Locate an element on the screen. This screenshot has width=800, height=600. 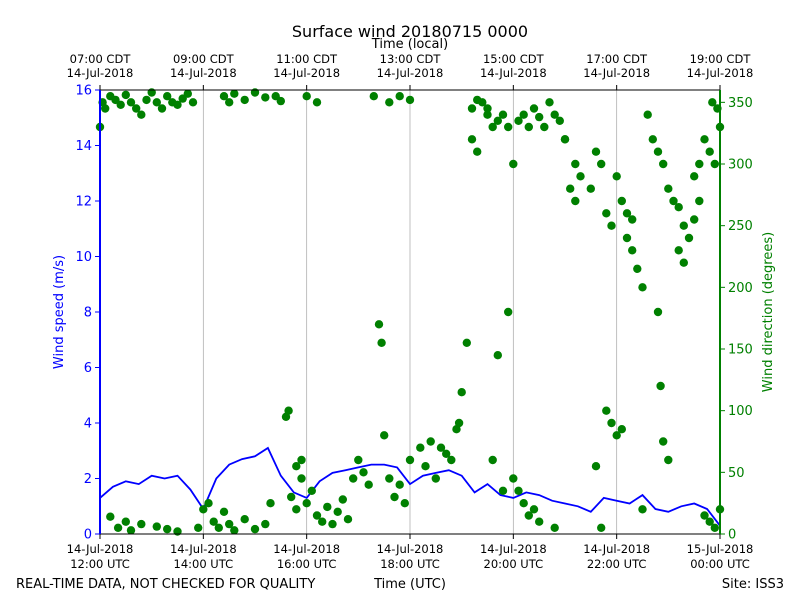
top-tick-time: 15:00 CDT is located at coordinates (514, 59).